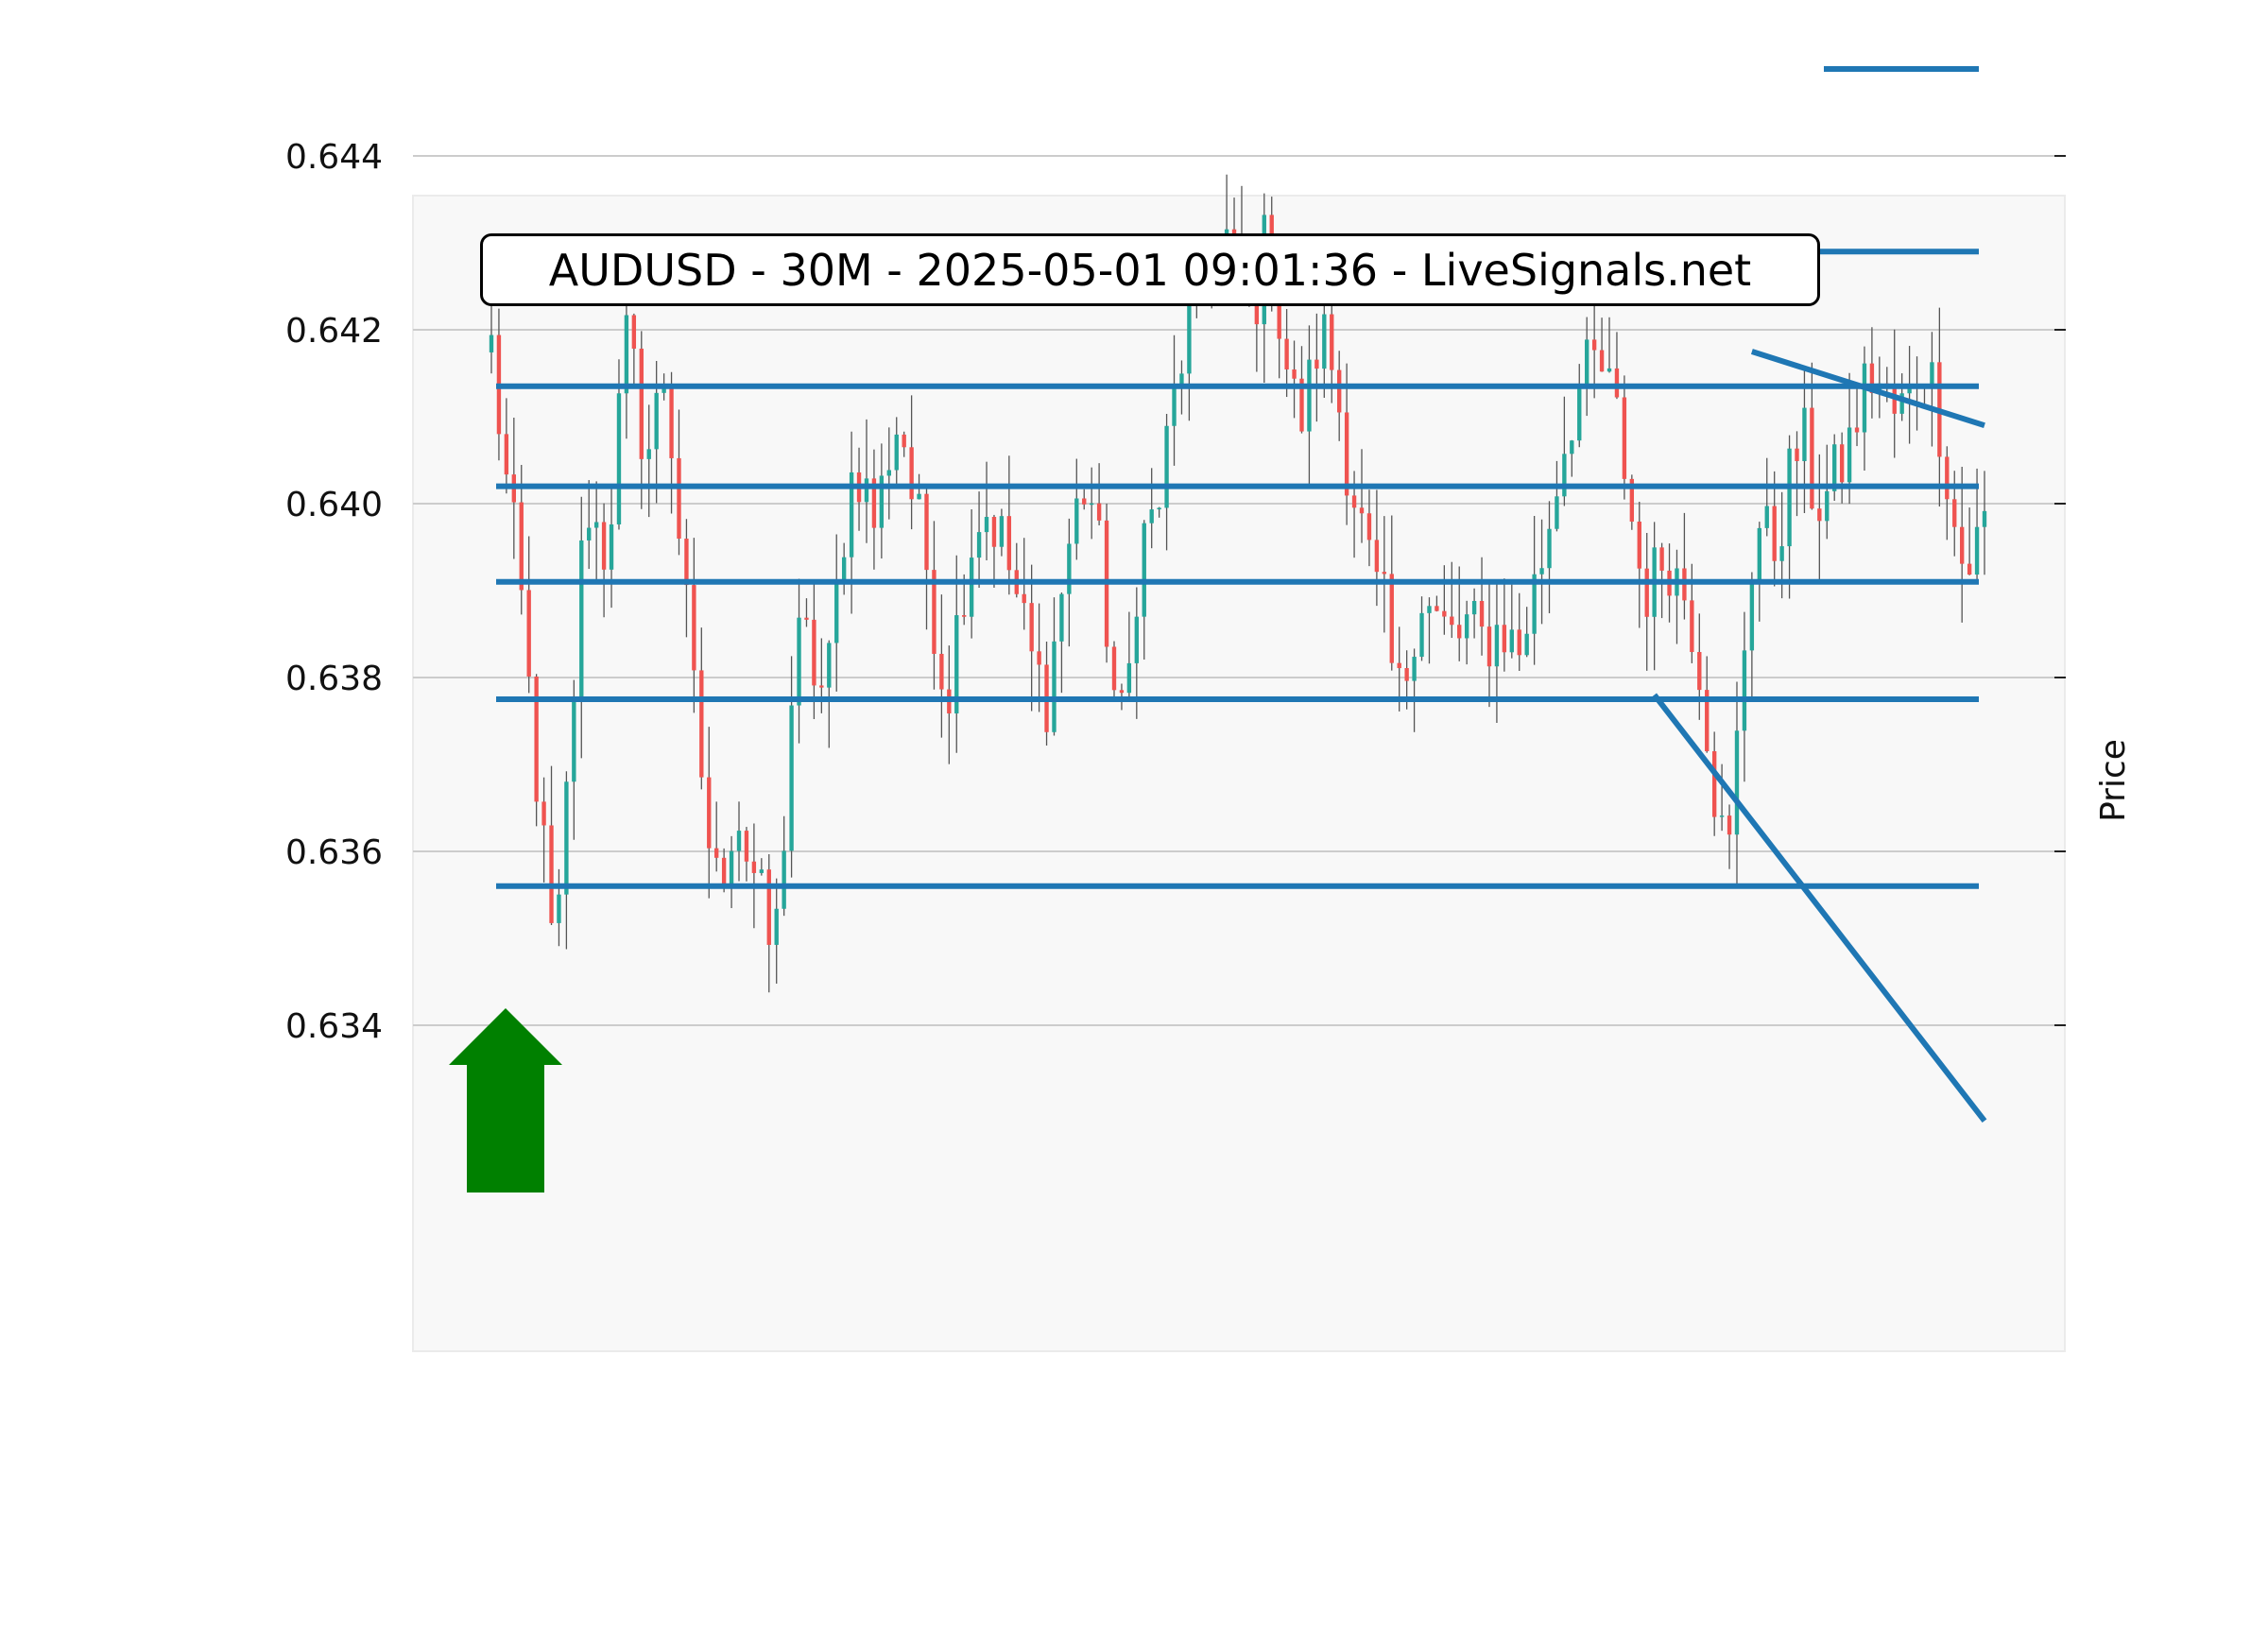 This screenshot has width=2268, height=1630. Describe the element at coordinates (2113, 781) in the screenshot. I see `y-axis-label: Price` at that location.